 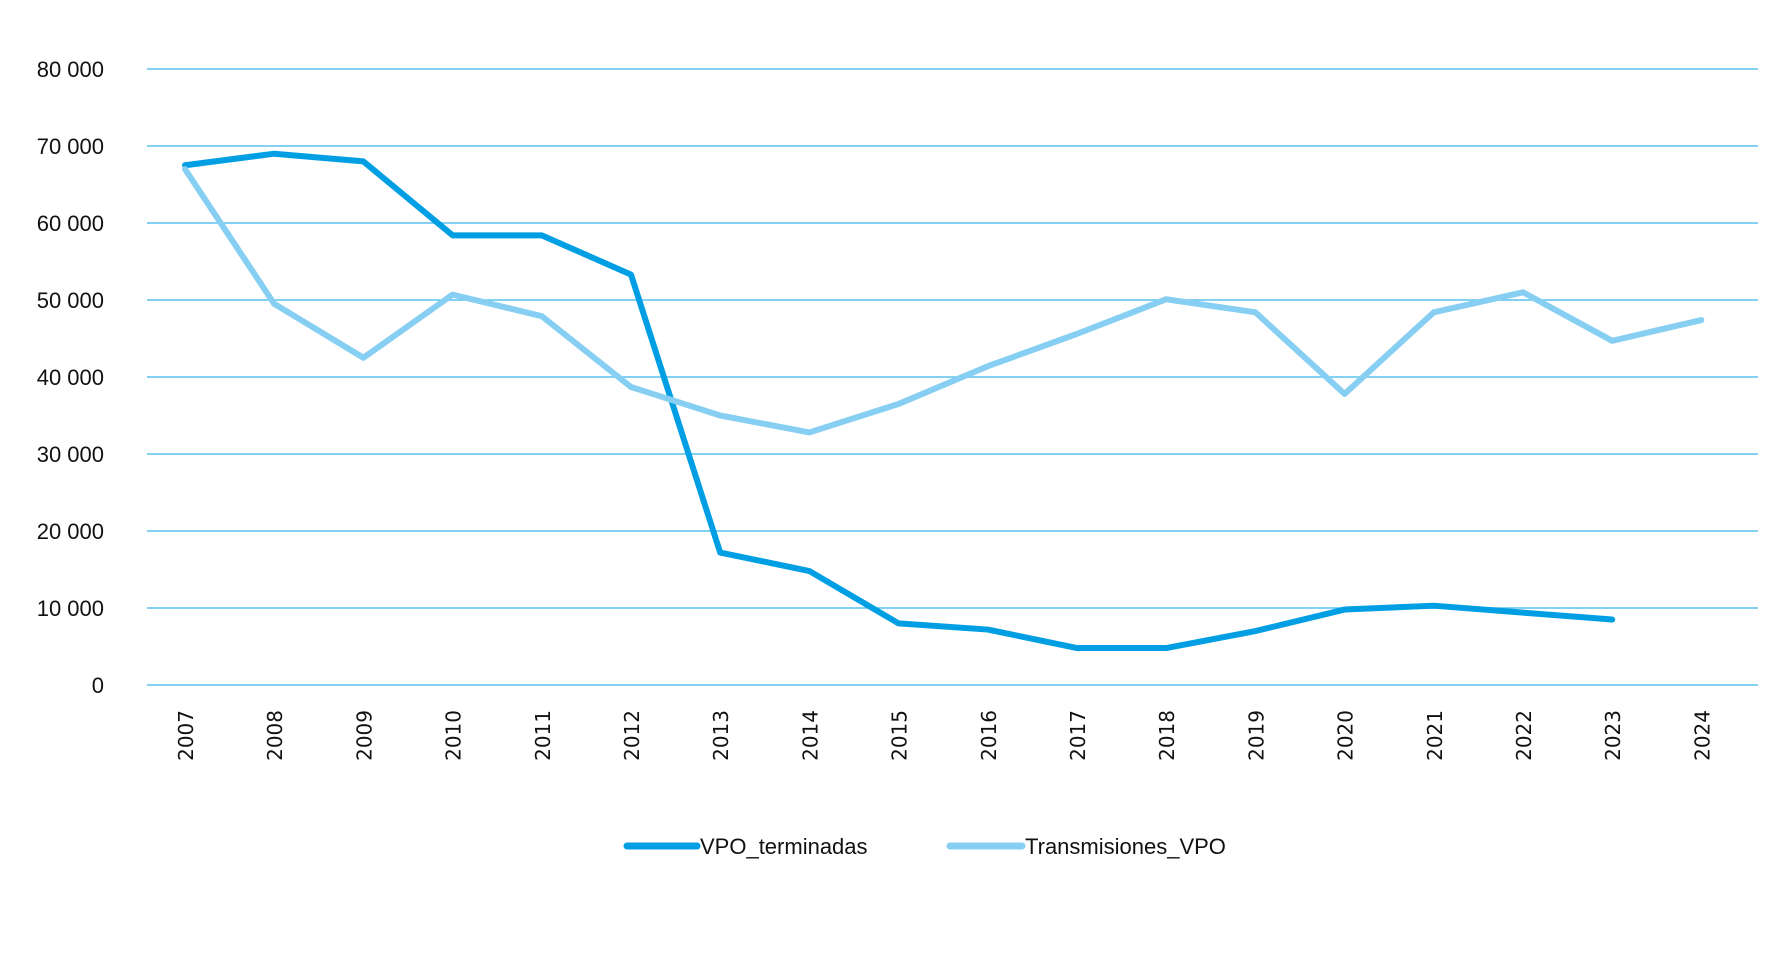 I want to click on legend: VPO_terminadas Transmisiones_VPO, so click(x=924, y=846).